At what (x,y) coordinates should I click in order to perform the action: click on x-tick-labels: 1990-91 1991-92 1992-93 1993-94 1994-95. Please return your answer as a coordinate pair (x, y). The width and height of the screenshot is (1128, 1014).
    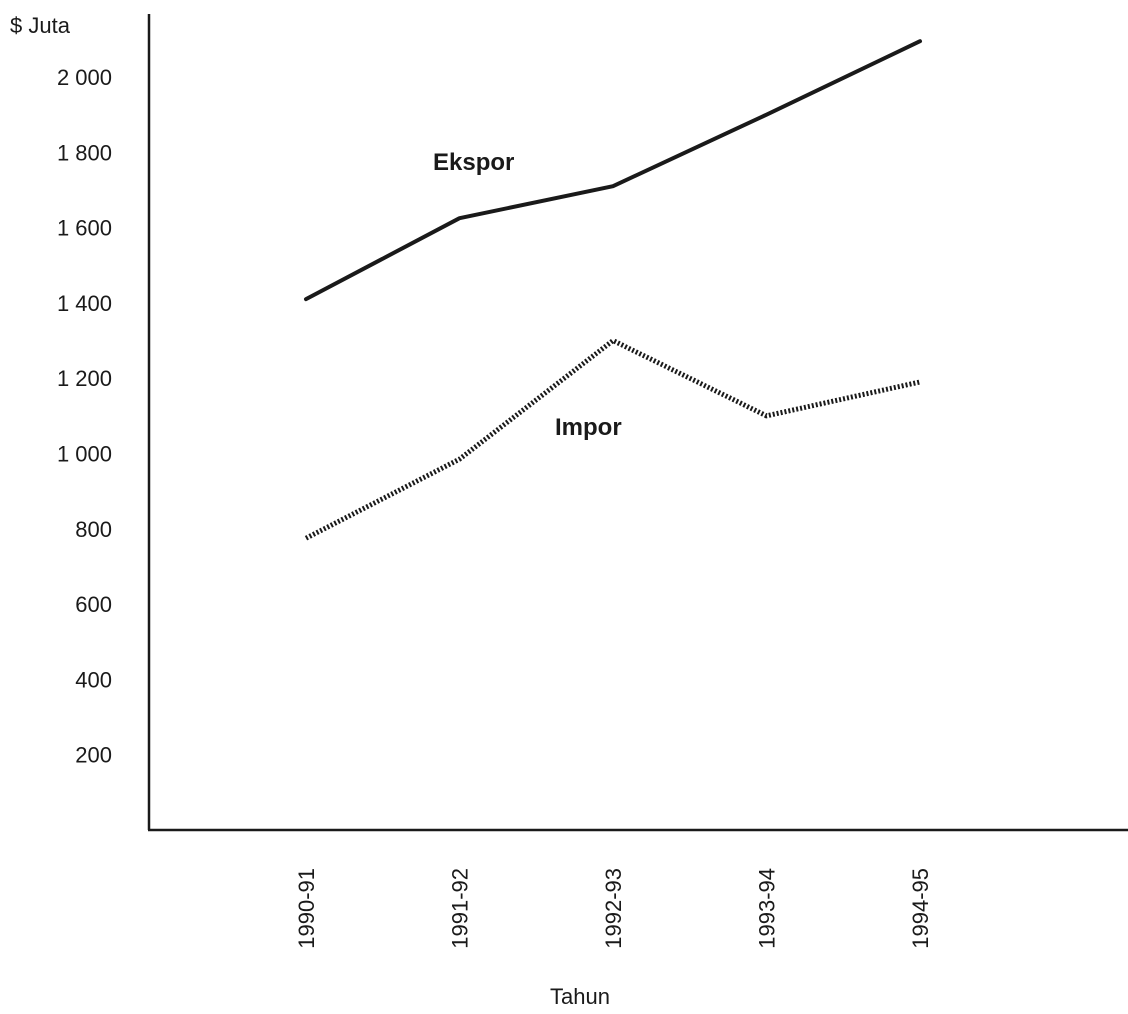
    Looking at the image, I should click on (613, 908).